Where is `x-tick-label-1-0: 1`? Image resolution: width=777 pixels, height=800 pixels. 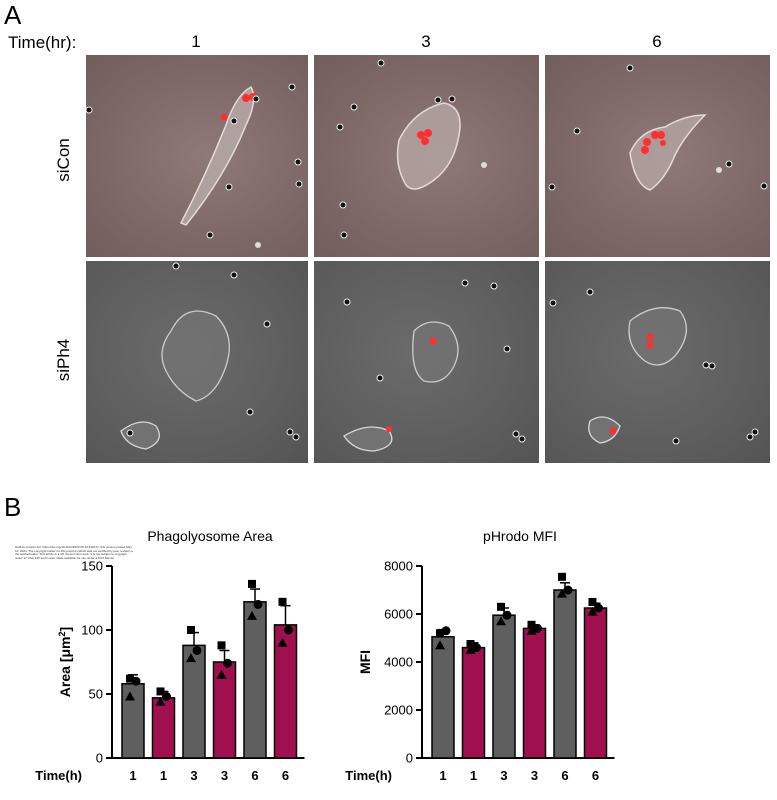
x-tick-label-1-0: 1 is located at coordinates (442, 775).